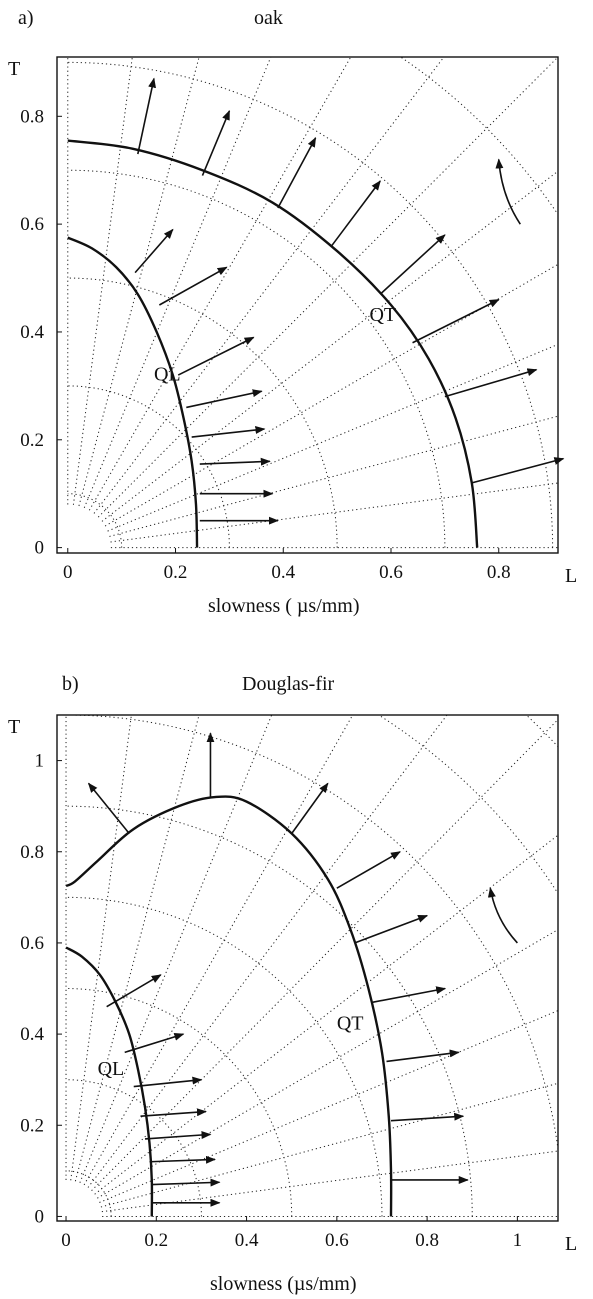 This screenshot has width=593, height=1299. I want to click on curve-ql, so click(133, 392).